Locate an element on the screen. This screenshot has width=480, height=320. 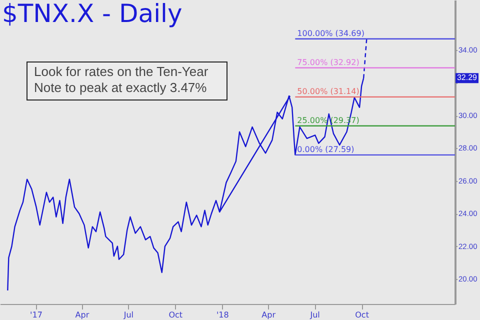
annotation: Look for rates on the Ten-Year Note to peak at exactly 3.47% is located at coordinates (121, 79).